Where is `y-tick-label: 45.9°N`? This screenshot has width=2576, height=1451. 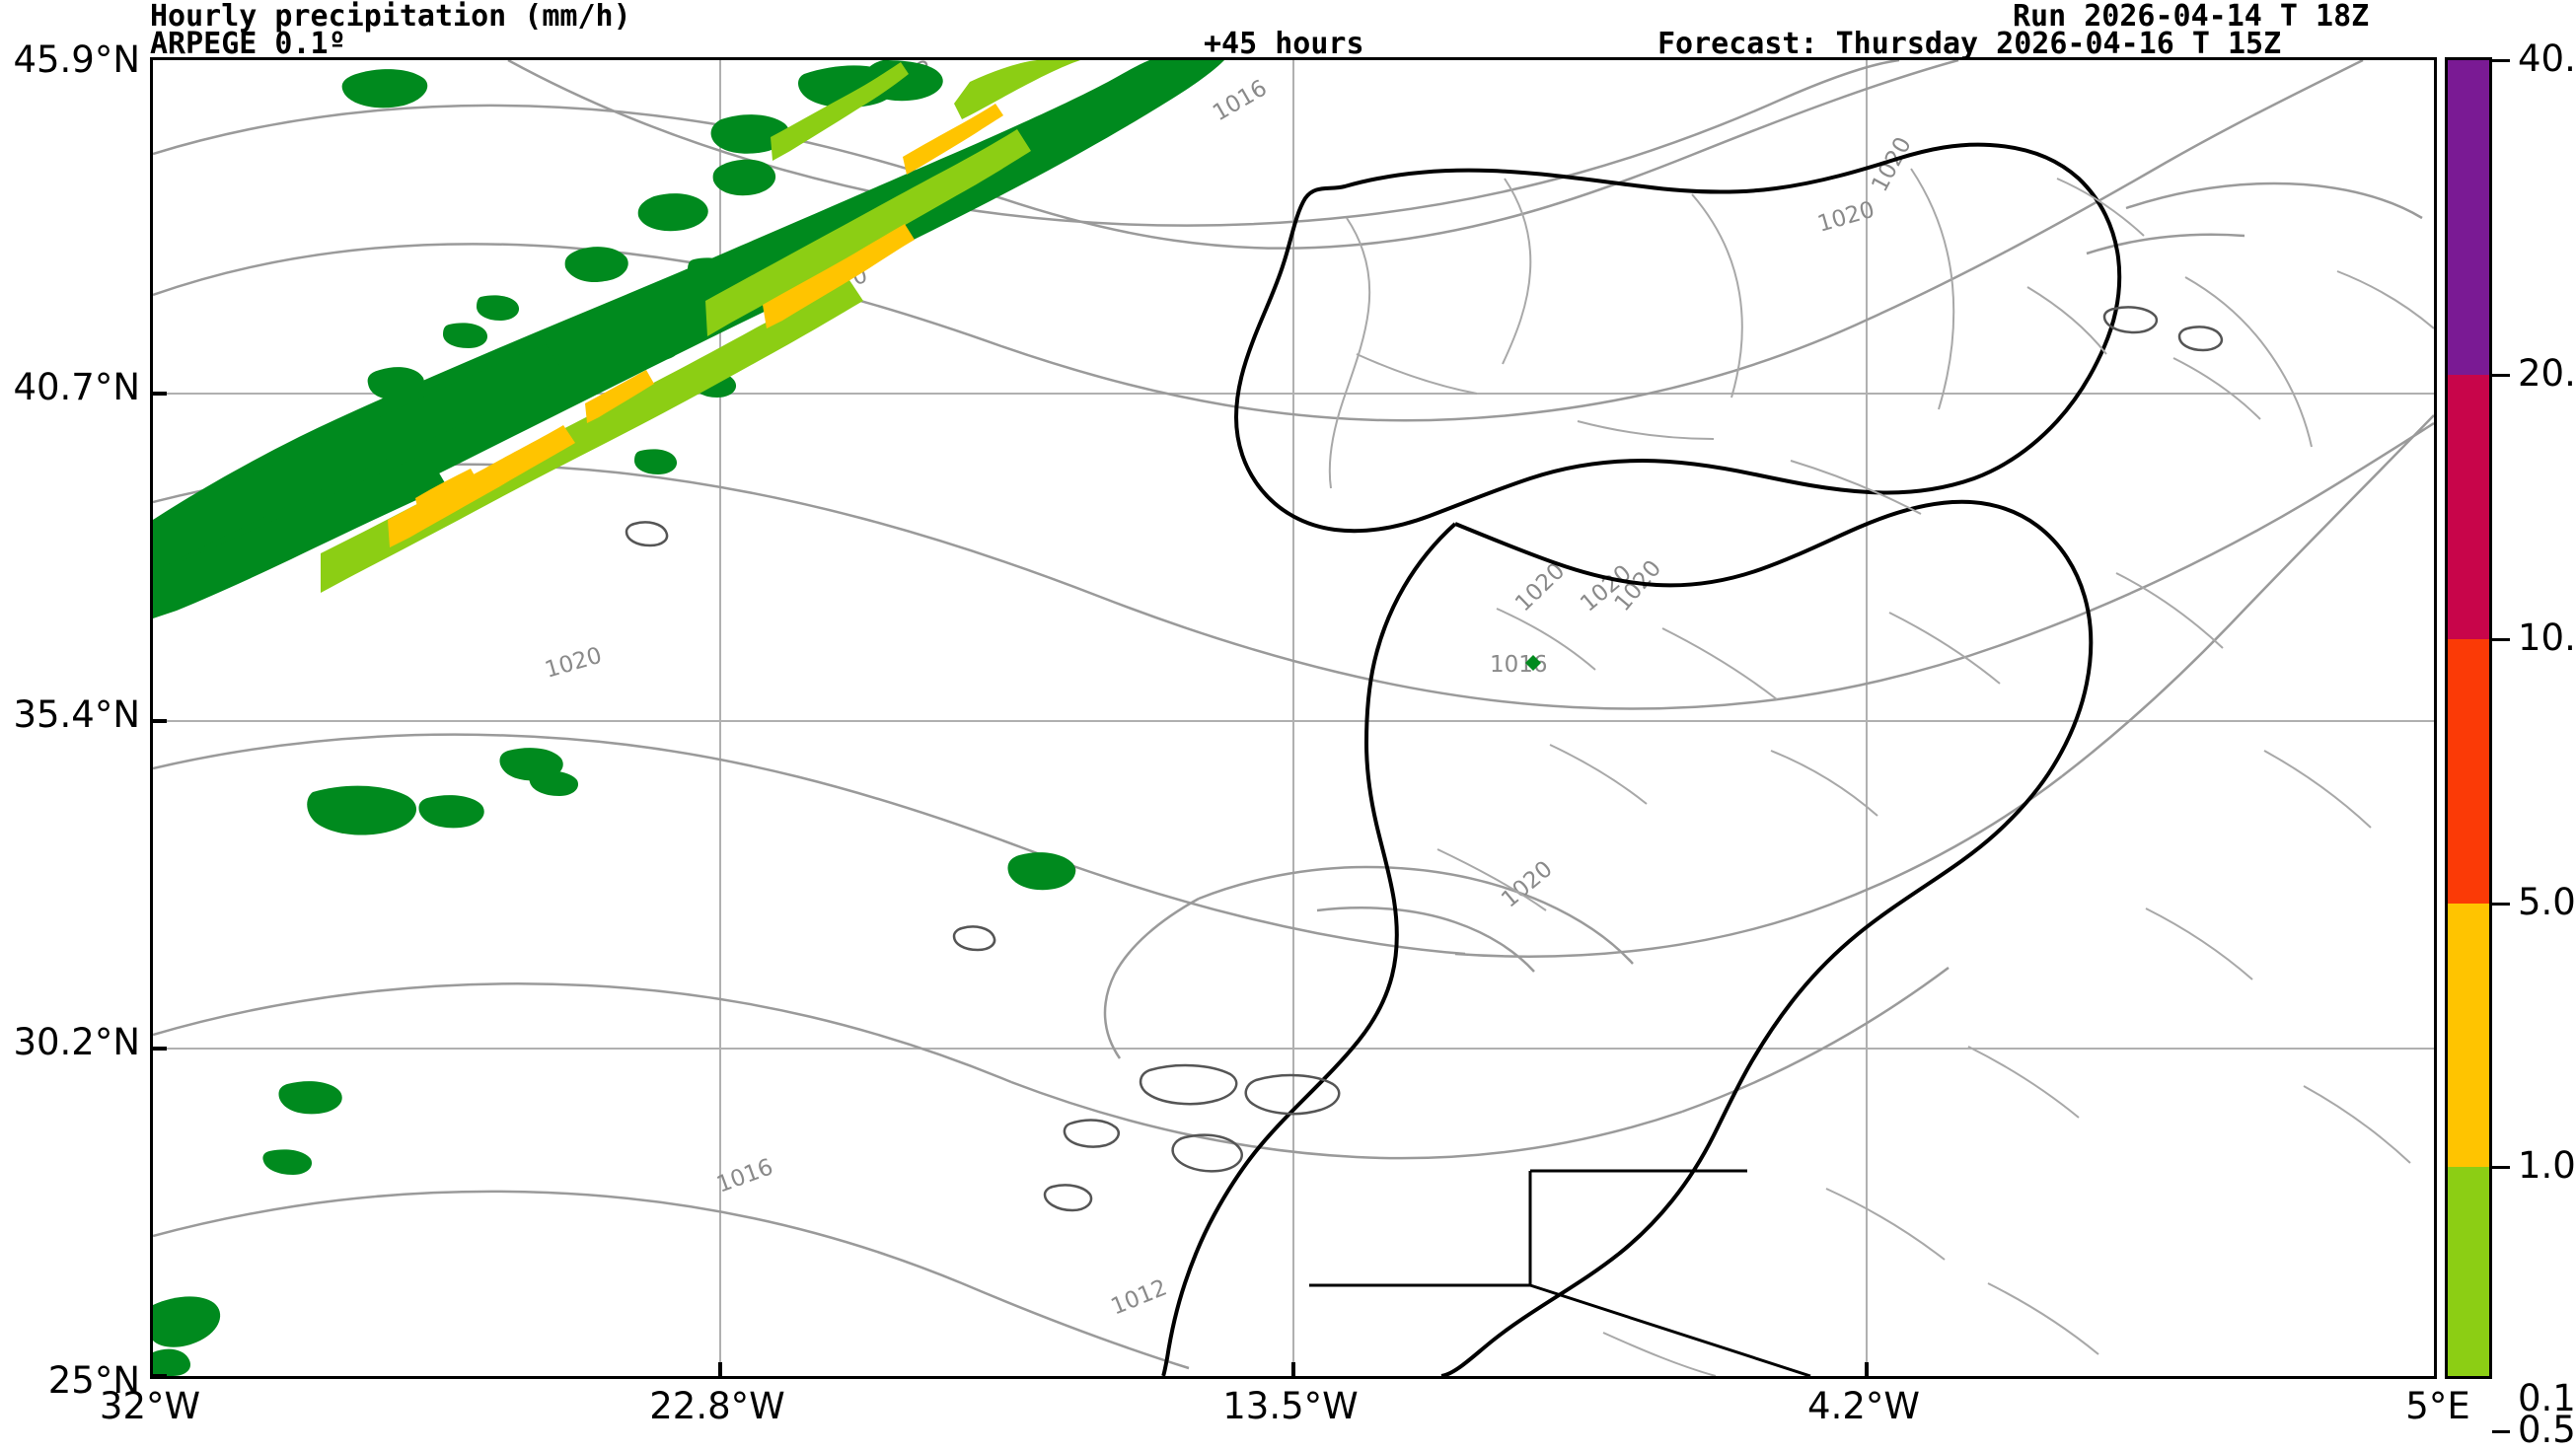
y-tick-label: 45.9°N is located at coordinates (76, 59).